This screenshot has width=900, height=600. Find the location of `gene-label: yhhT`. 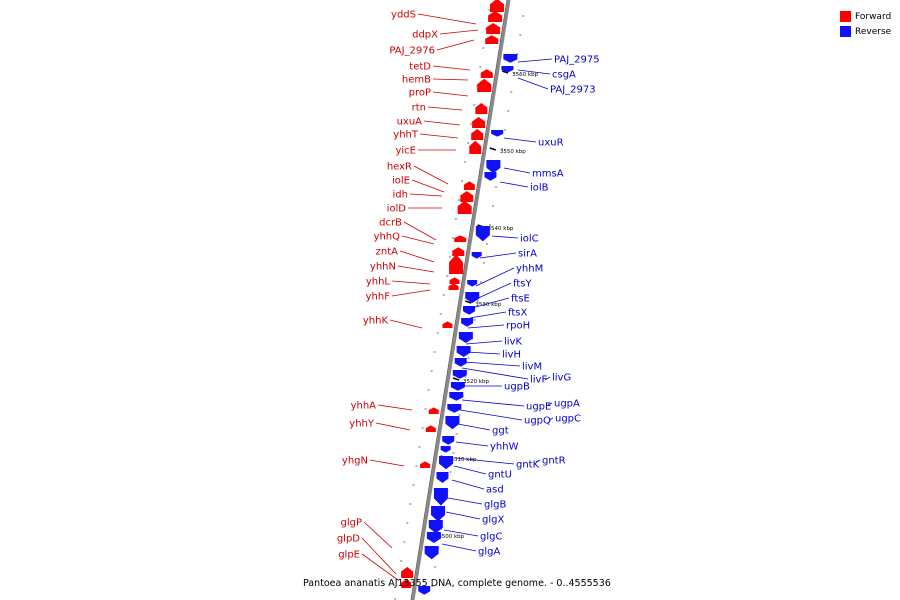

gene-label: yhhT is located at coordinates (406, 135).